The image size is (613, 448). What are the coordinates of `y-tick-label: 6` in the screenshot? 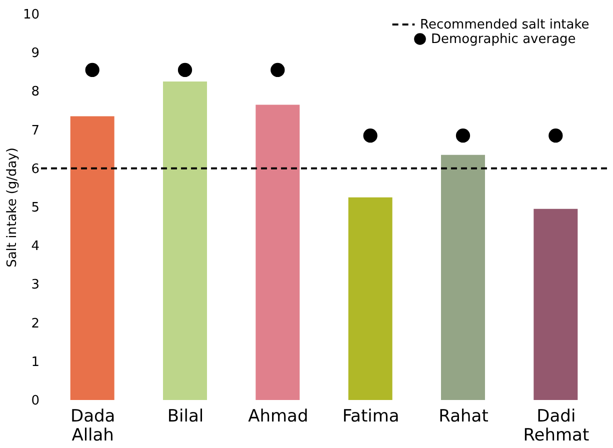 It's located at (35, 169).